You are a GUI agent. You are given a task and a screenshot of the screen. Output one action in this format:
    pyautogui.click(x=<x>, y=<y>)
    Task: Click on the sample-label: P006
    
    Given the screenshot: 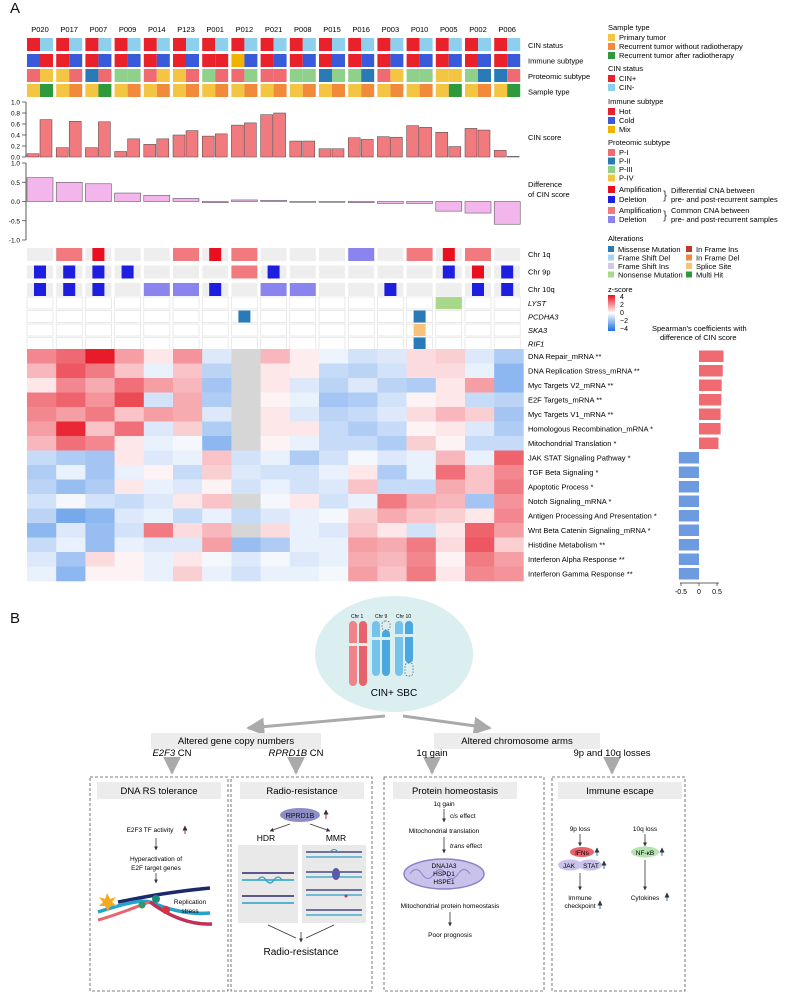 What is the action you would take?
    pyautogui.click(x=507, y=29)
    